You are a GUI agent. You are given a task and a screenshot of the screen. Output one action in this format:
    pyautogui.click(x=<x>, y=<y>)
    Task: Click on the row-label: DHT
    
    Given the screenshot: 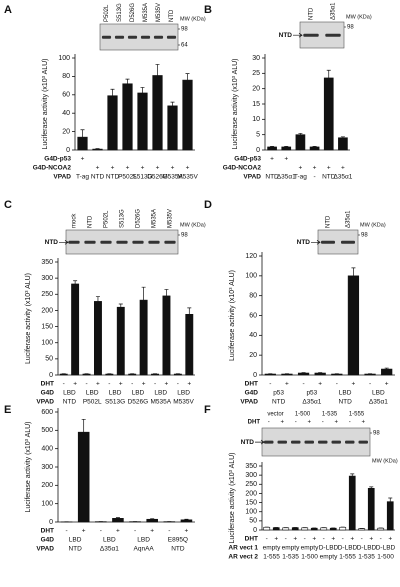 What is the action you would take?
    pyautogui.click(x=251, y=539)
    